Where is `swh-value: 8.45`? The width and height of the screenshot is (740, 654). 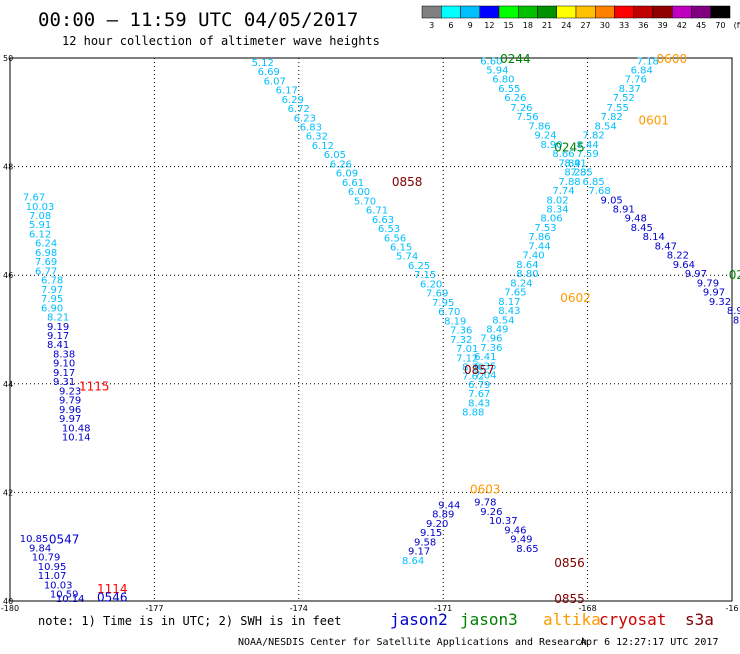 swh-value: 8.45 is located at coordinates (642, 228).